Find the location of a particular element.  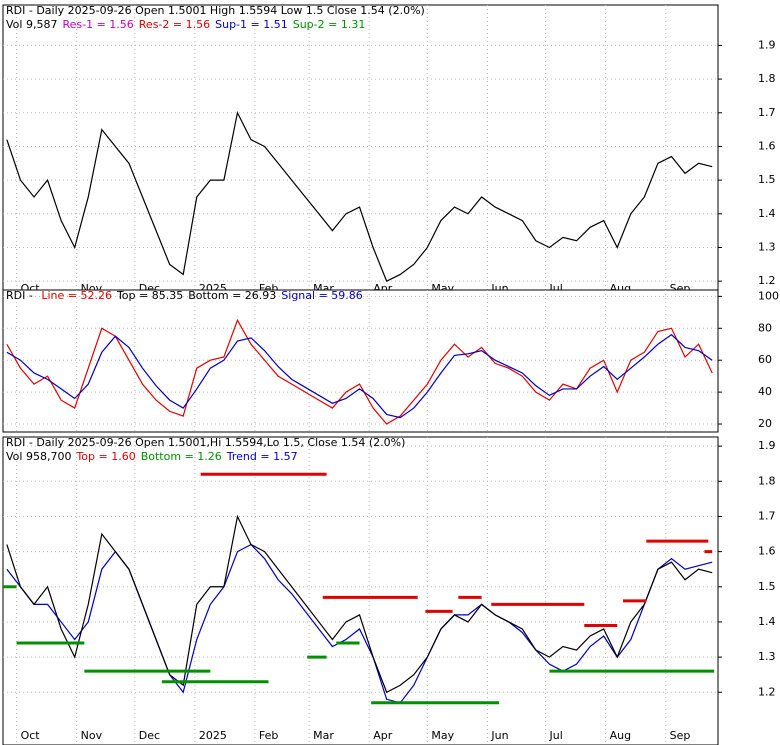

header-item: RDI - is located at coordinates (21, 295).